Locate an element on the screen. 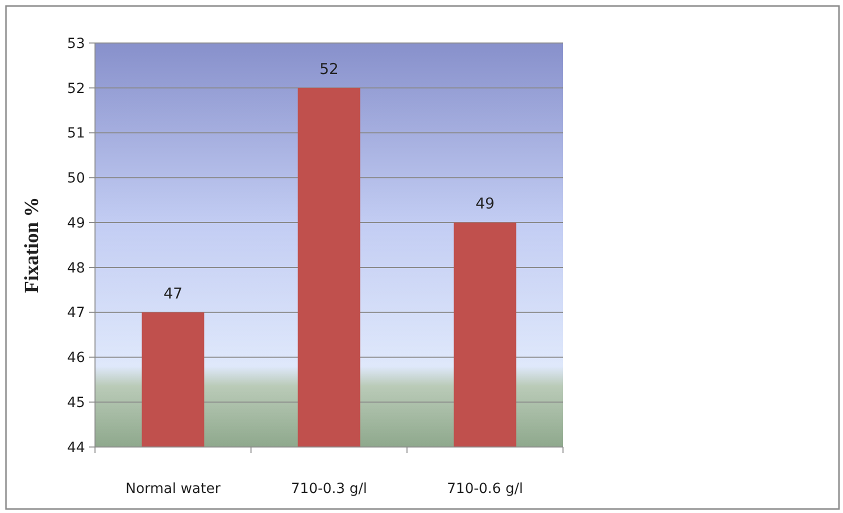  y-tick-label: 46 is located at coordinates (76, 358).